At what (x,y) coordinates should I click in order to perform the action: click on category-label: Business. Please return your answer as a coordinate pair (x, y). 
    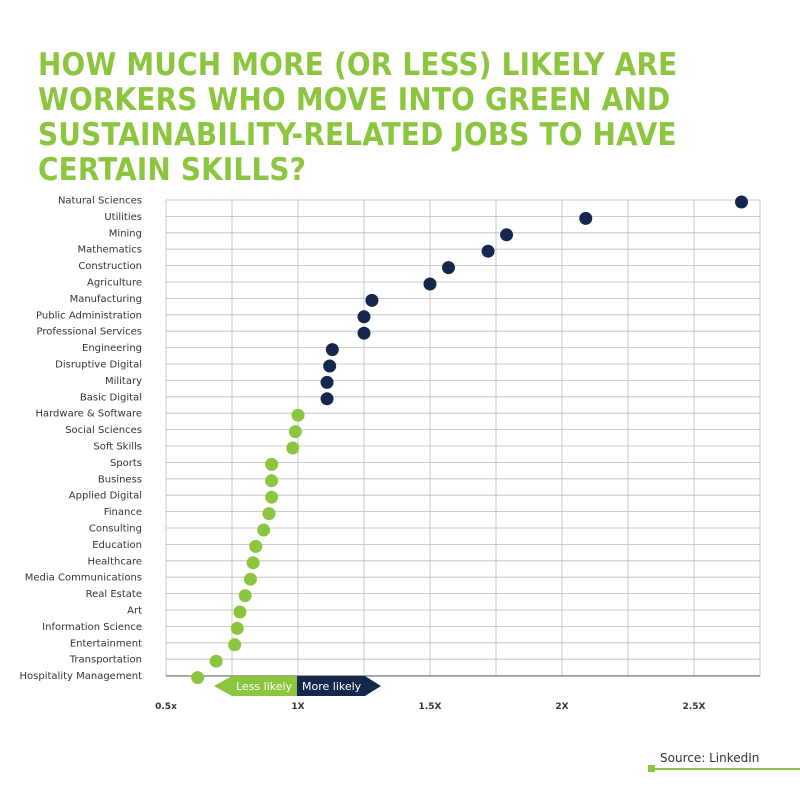
    Looking at the image, I should click on (120, 479).